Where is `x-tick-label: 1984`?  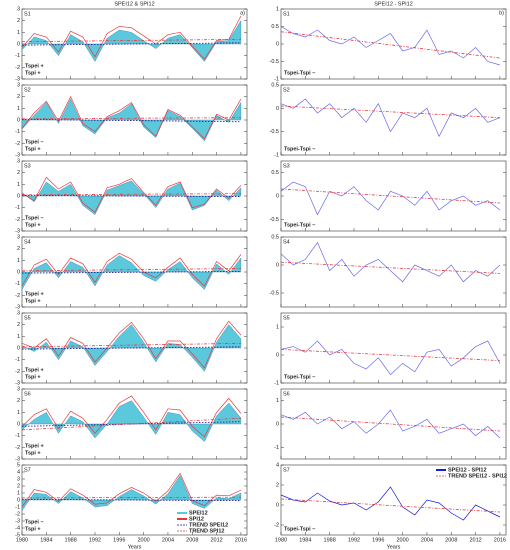 x-tick-label: 1984 is located at coordinates (305, 540).